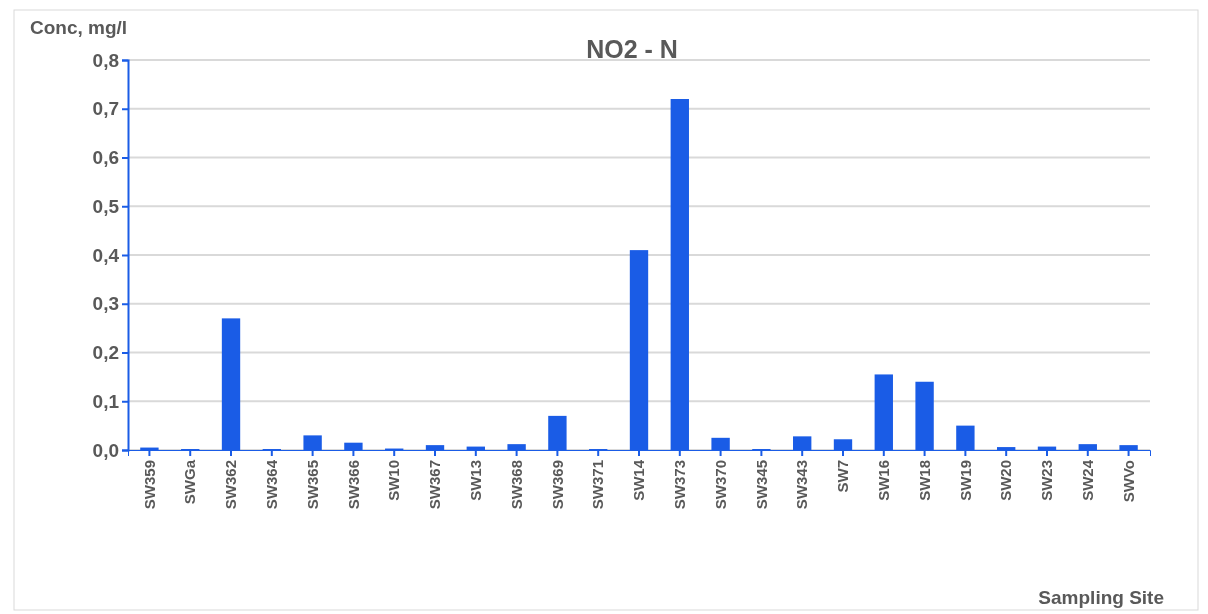 The image size is (1208, 614). Describe the element at coordinates (105, 450) in the screenshot. I see `y-tick-label: 0,0` at that location.